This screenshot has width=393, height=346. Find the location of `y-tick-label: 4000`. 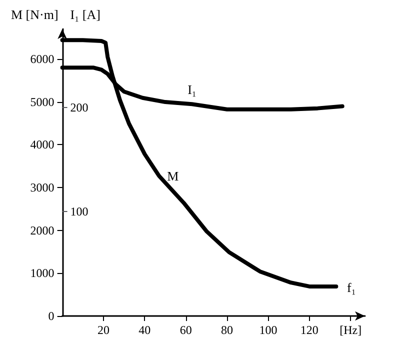

y-tick-label: 4000 is located at coordinates (42, 145).